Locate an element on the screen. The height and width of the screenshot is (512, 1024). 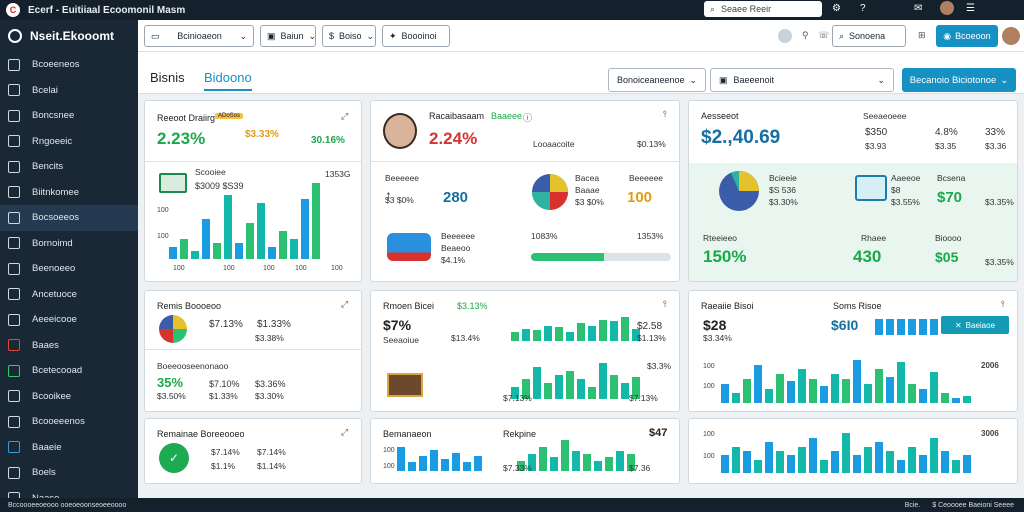
toolbar-button-3: $ Boiso ⌄ is located at coordinates (349, 36).